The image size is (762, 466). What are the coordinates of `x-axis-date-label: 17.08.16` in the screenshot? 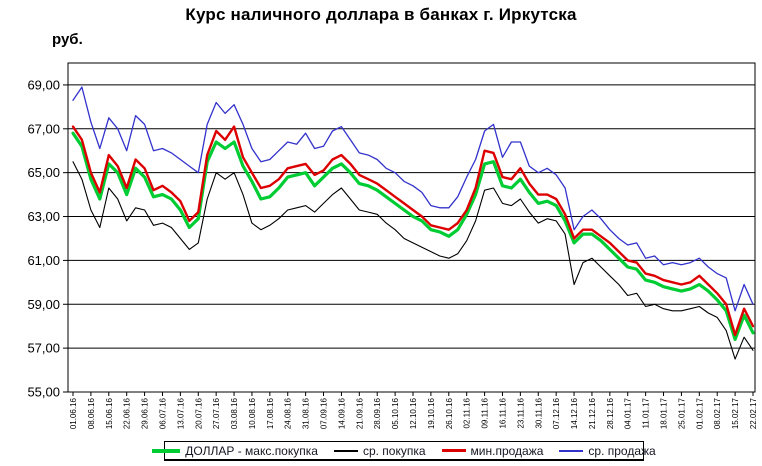 It's located at (270, 413).